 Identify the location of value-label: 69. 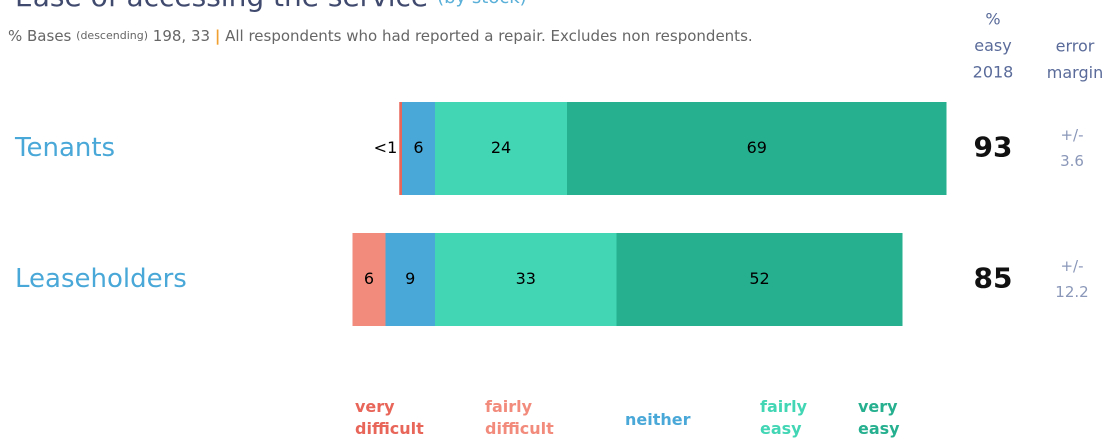
(757, 147).